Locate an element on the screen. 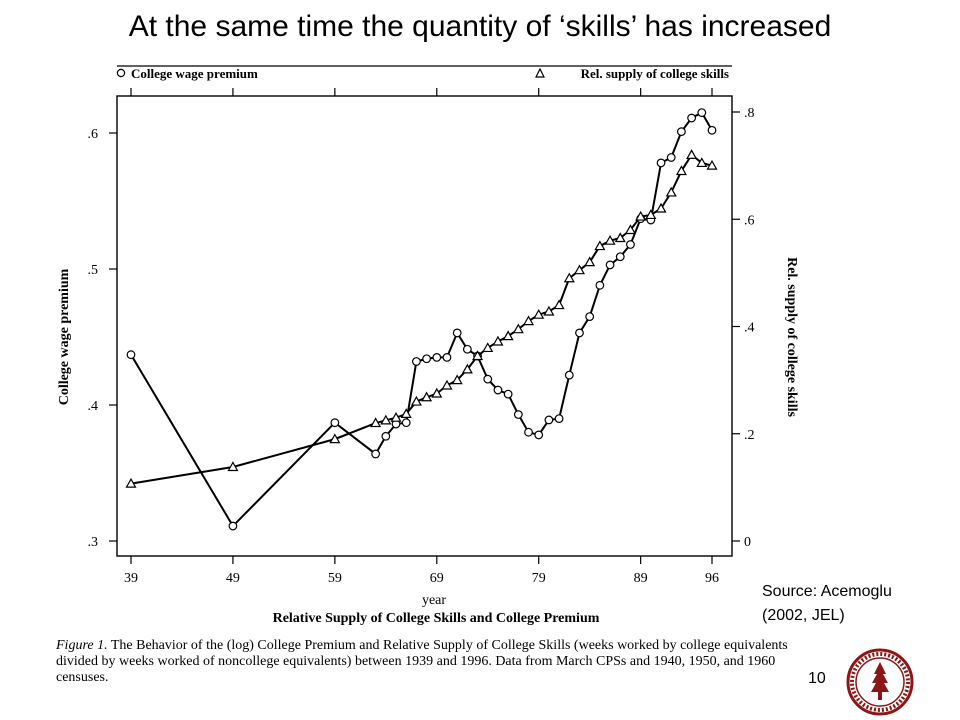 This screenshot has height=720, width=960. legend-circle-marker is located at coordinates (121, 73).